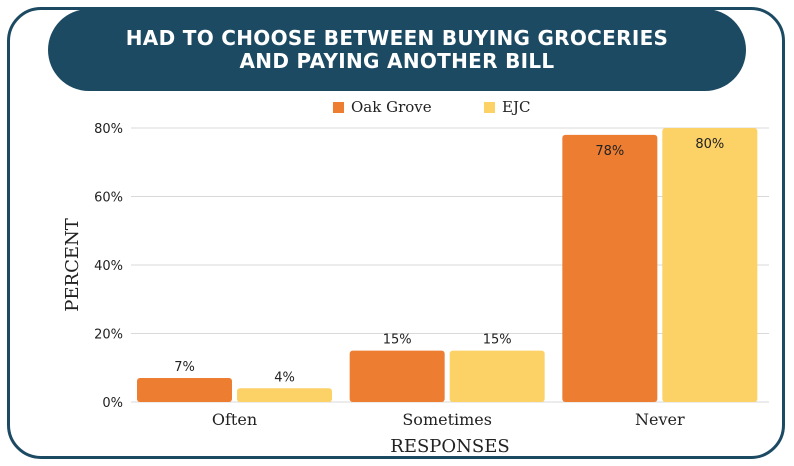 This screenshot has width=794, height=466. Describe the element at coordinates (108, 129) in the screenshot. I see `y-tick-label: 80%` at that location.